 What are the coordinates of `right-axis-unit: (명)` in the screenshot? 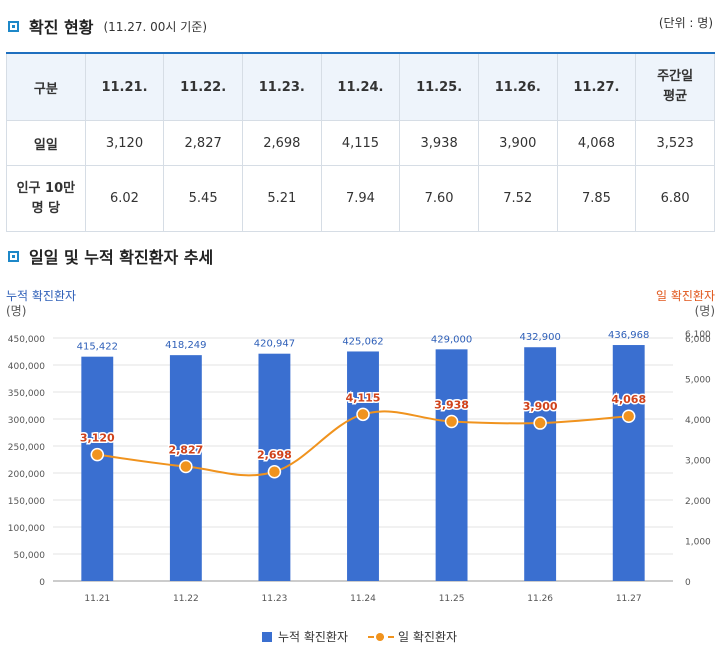 It's located at (704, 311).